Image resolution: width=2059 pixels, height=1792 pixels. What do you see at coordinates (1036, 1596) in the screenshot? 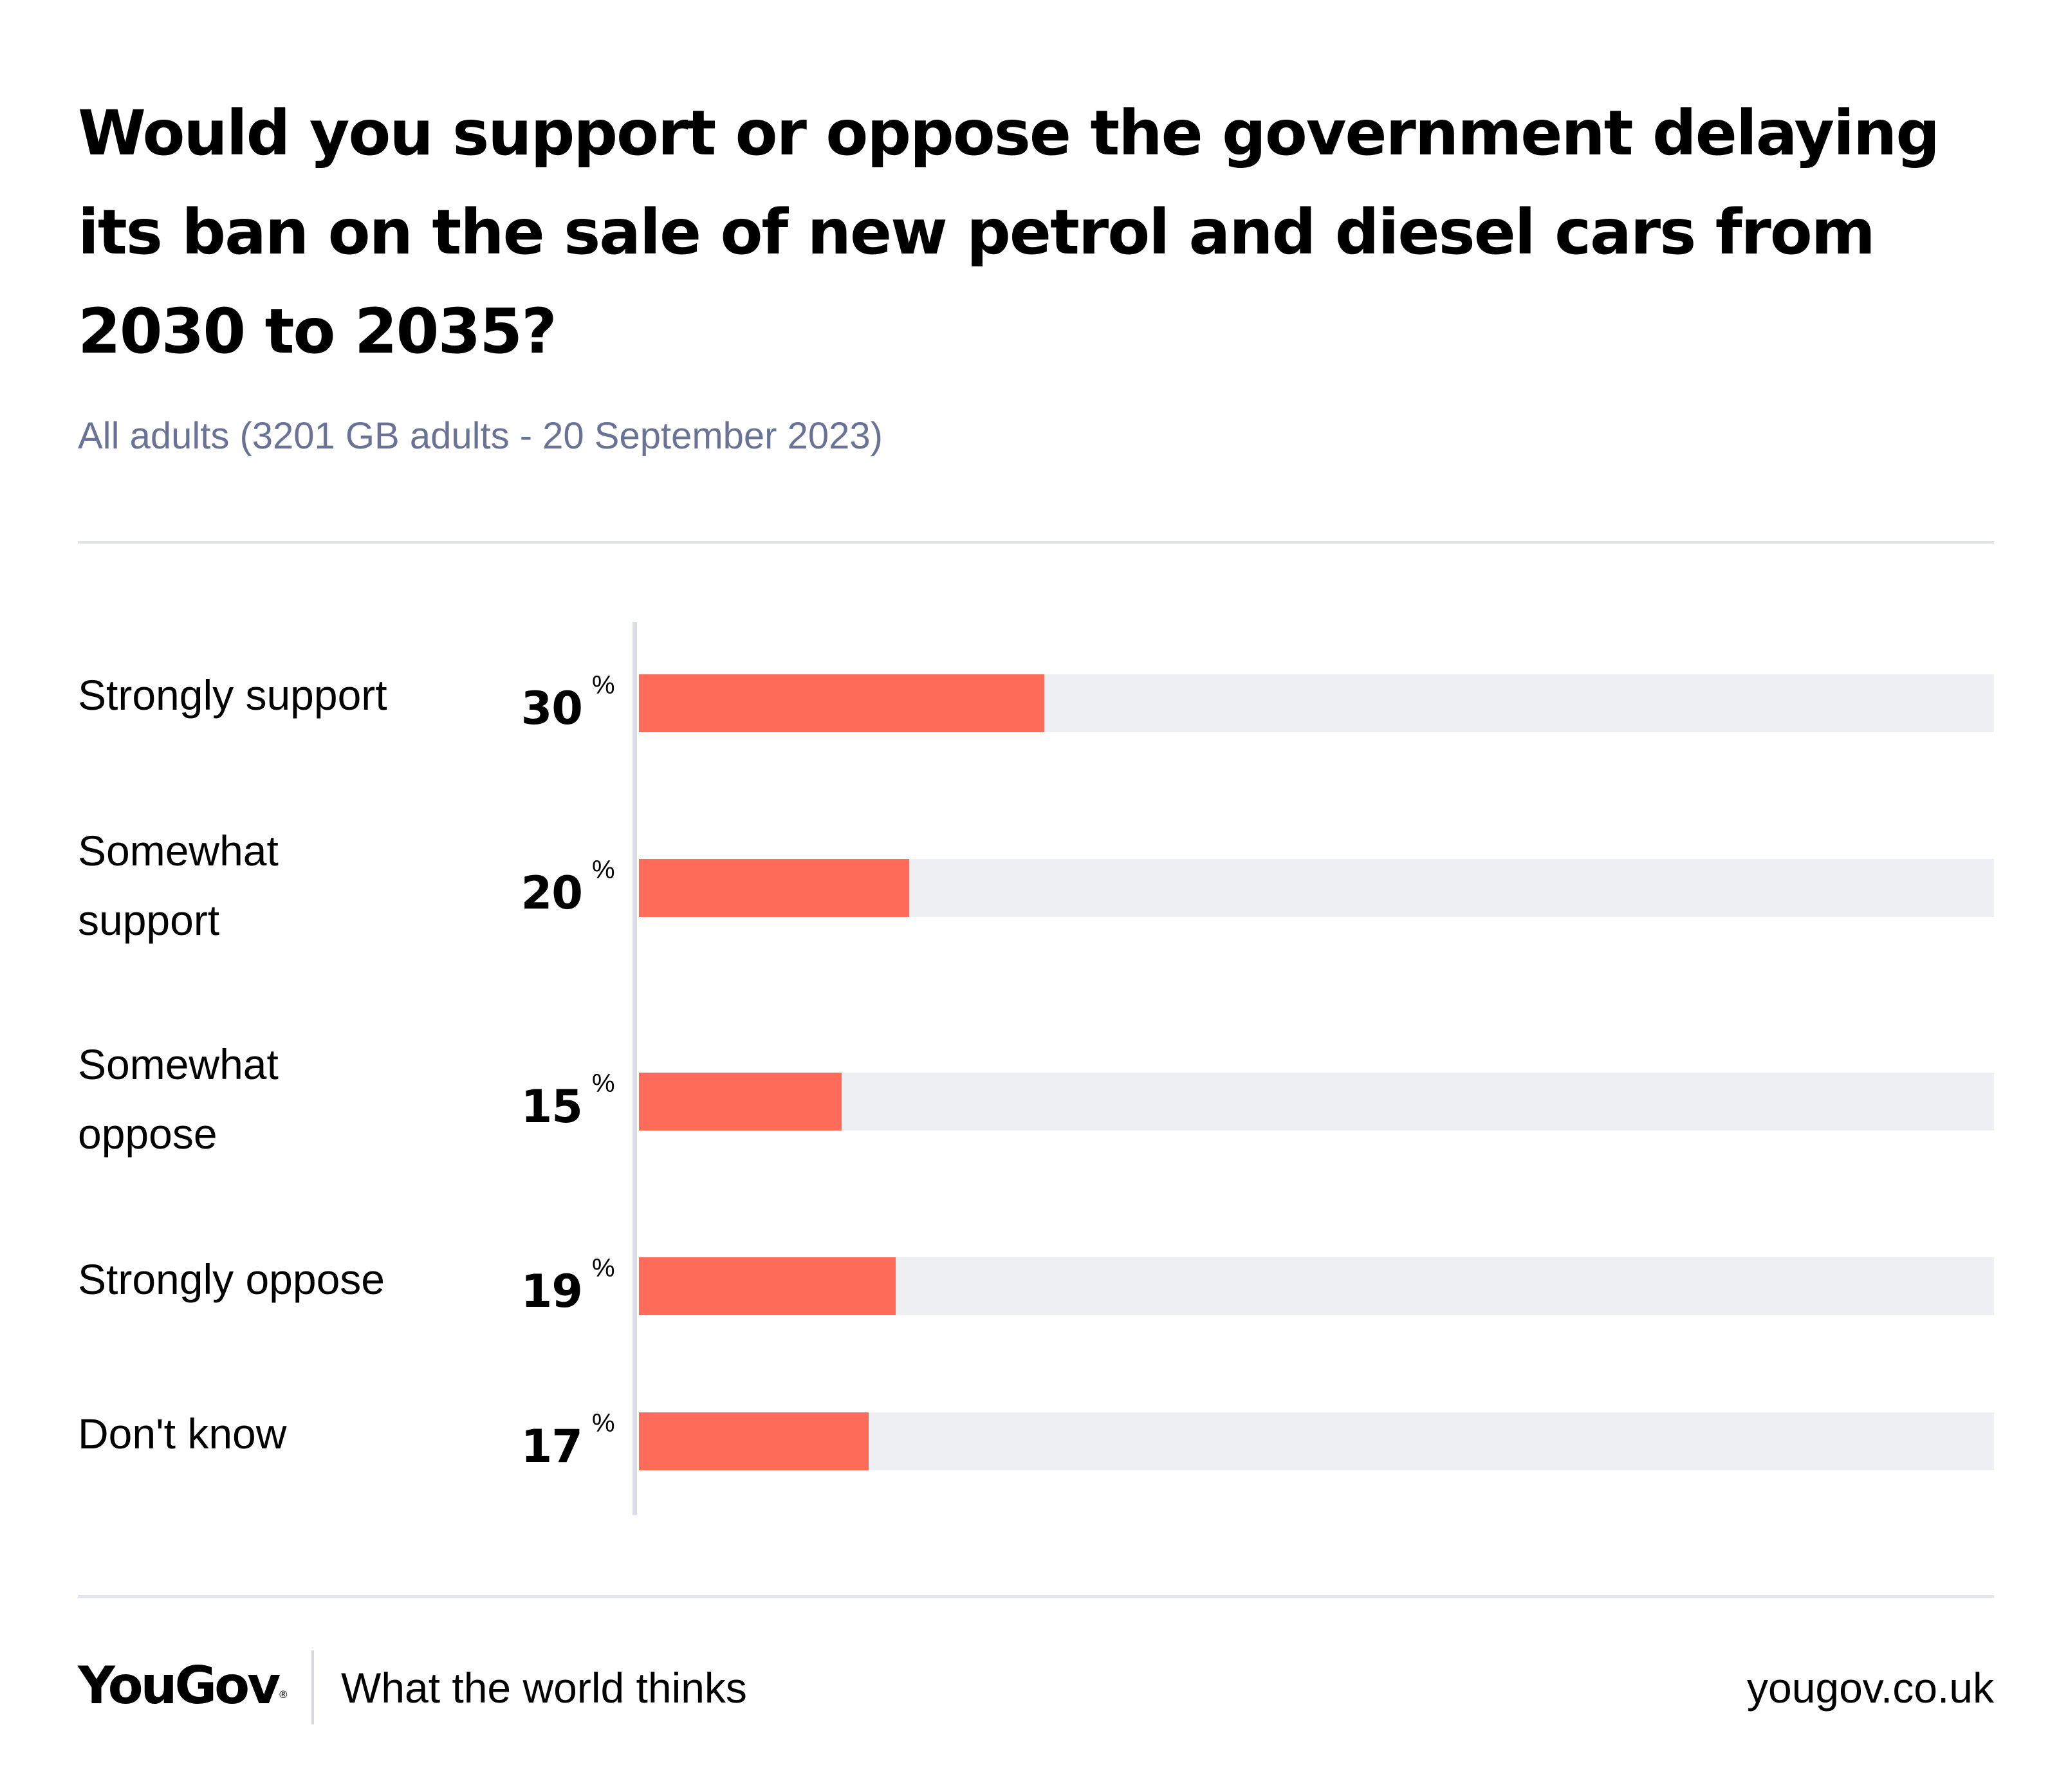
I see `bottom-divider` at bounding box center [1036, 1596].